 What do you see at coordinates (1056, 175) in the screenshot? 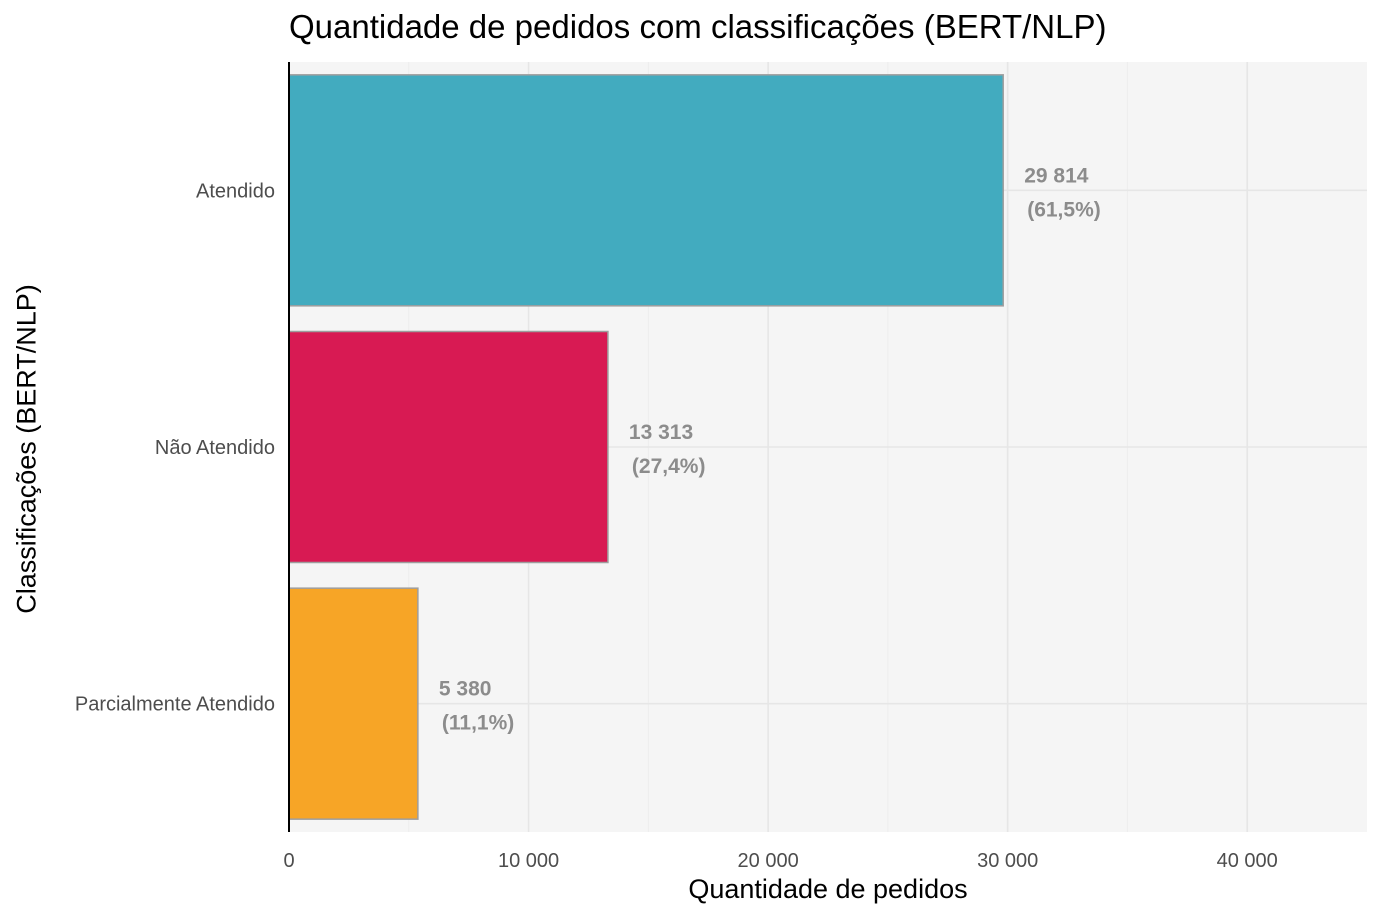
I see `bar-value-label: 29 814` at bounding box center [1056, 175].